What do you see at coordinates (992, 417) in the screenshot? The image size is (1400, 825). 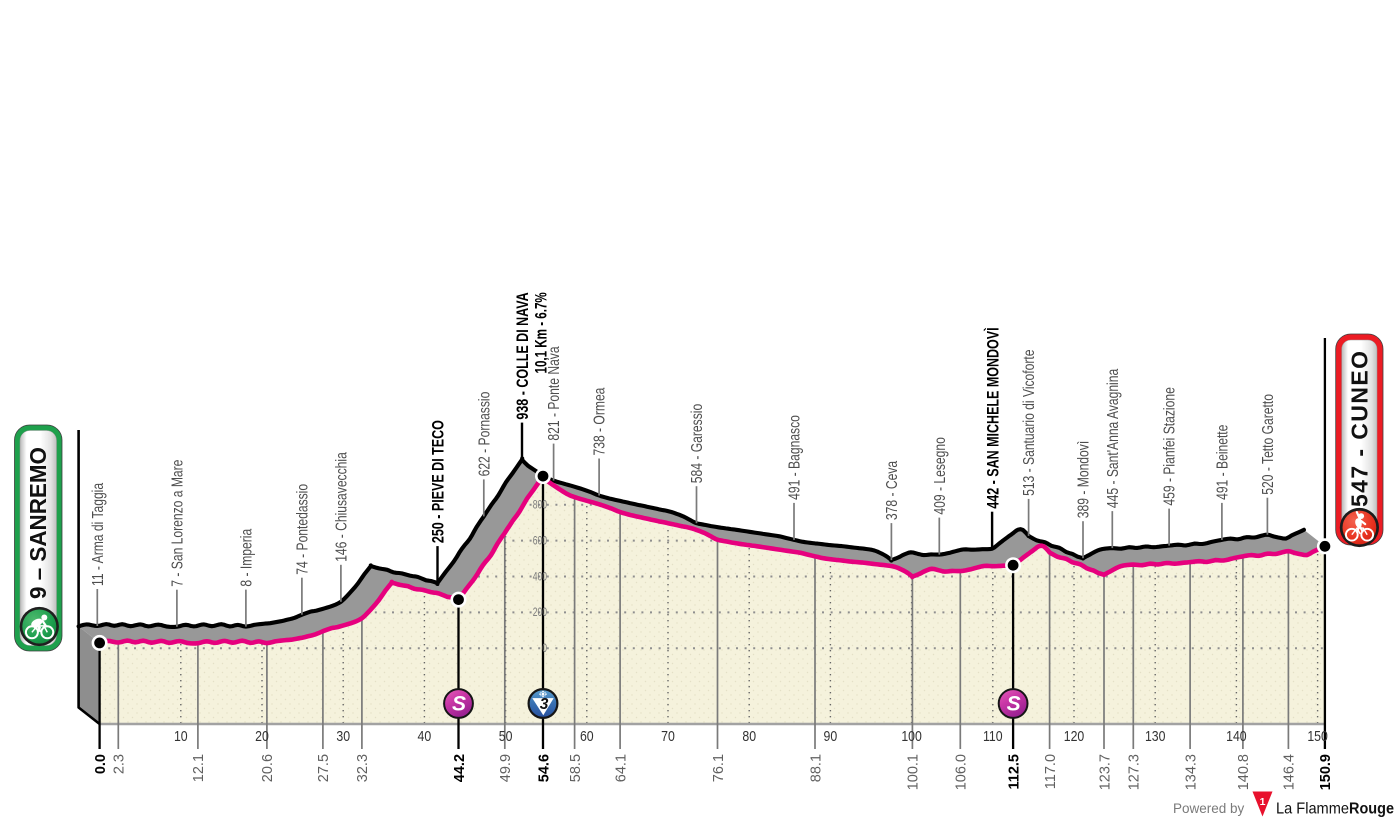 I see `svg-text: 442 - SAN MICHELE MONDOVÌ` at bounding box center [992, 417].